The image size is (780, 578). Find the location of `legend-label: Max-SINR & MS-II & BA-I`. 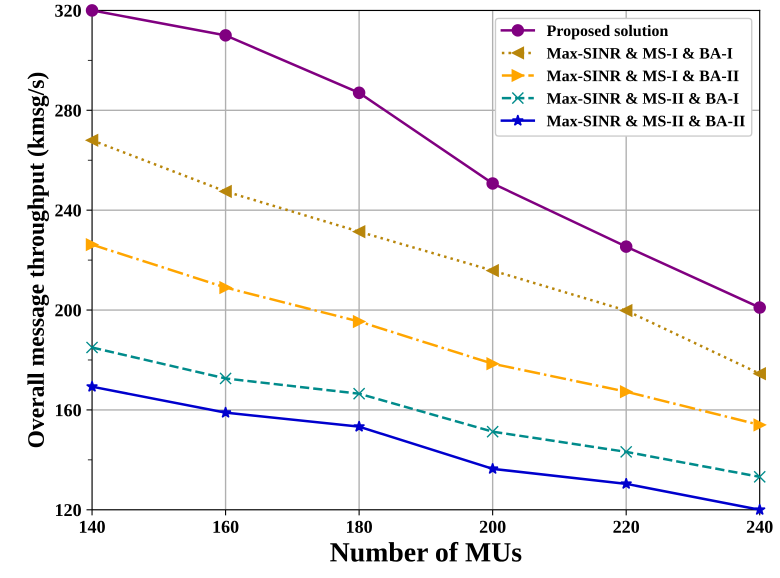

legend-label: Max-SINR & MS-II & BA-I is located at coordinates (642, 98).